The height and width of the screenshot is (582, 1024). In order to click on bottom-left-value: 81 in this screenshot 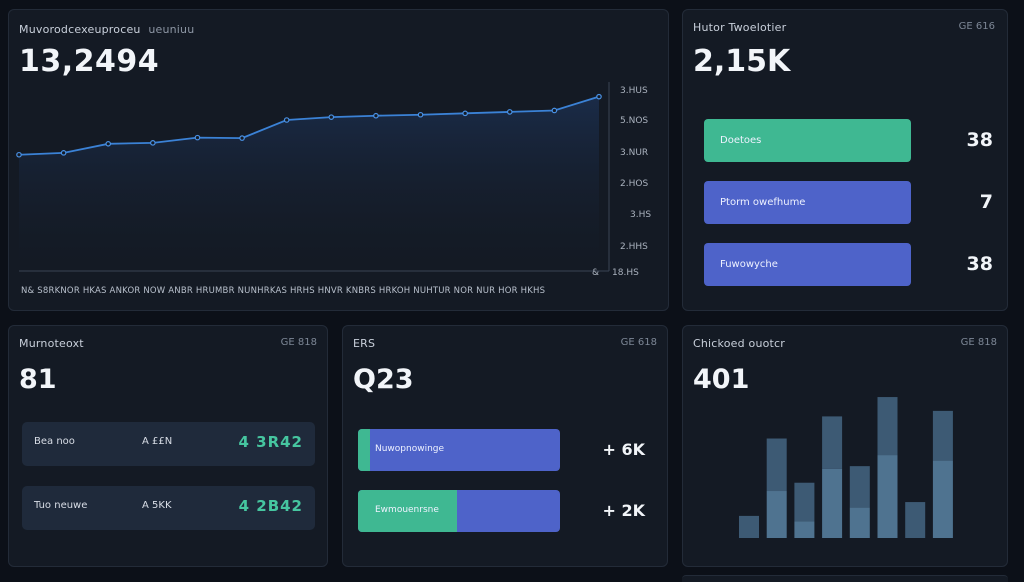, I will do `click(38, 379)`.